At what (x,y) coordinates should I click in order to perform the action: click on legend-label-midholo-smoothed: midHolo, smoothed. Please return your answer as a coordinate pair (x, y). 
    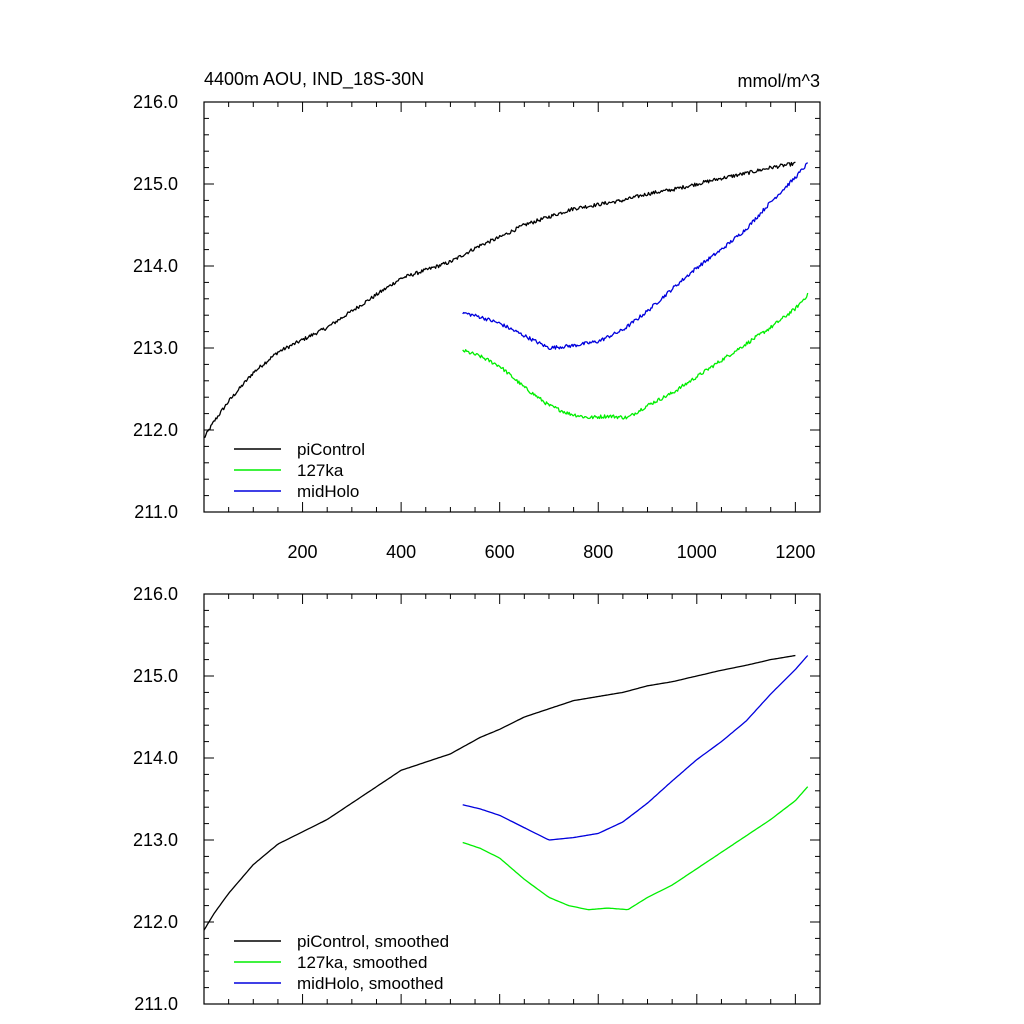
    Looking at the image, I should click on (370, 983).